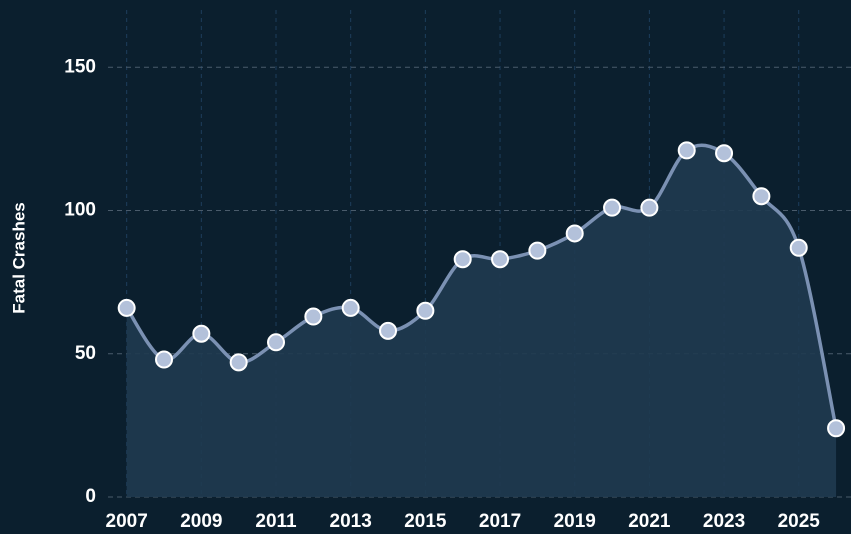 The image size is (851, 534). What do you see at coordinates (276, 521) in the screenshot?
I see `x-tick-label: 2011` at bounding box center [276, 521].